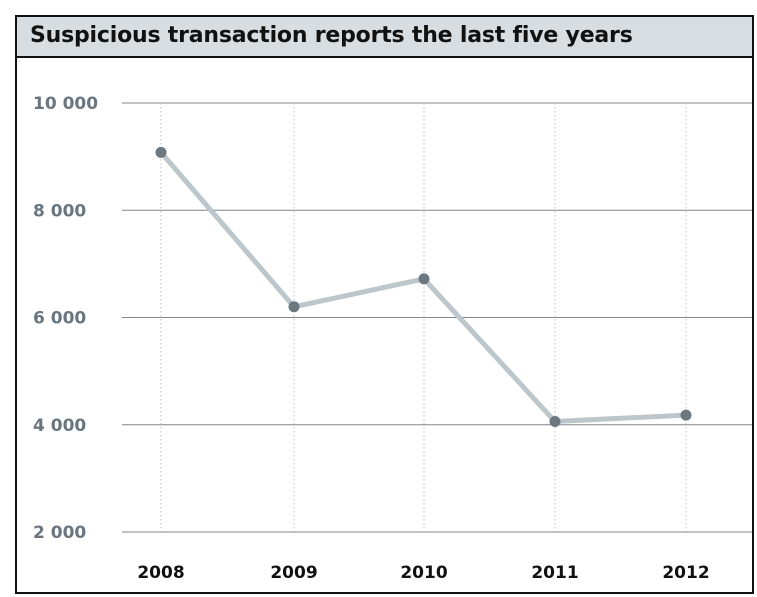 The height and width of the screenshot is (597, 757). What do you see at coordinates (160, 573) in the screenshot?
I see `x-tick-label: 2008` at bounding box center [160, 573].